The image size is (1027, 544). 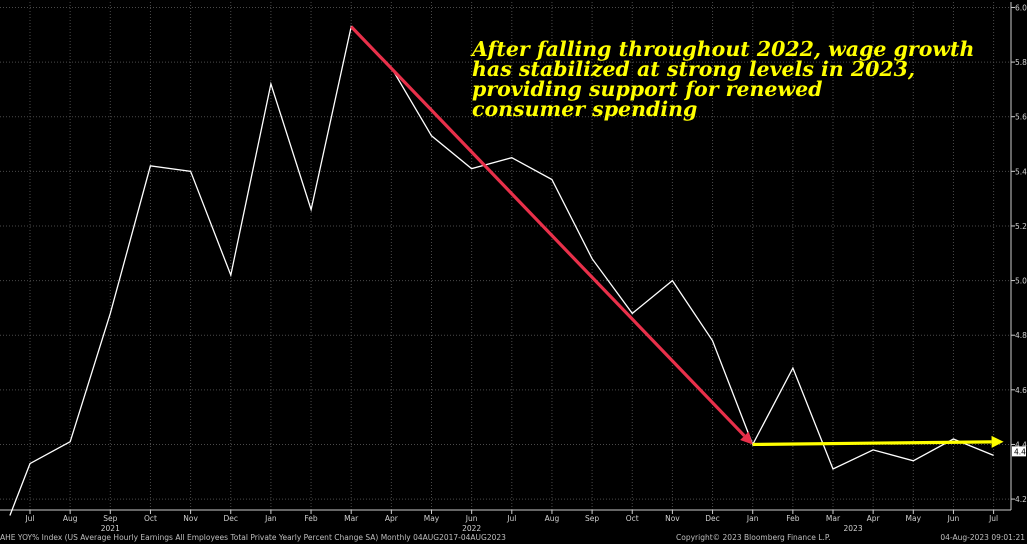 What do you see at coordinates (753, 537) in the screenshot?
I see `footer-copyright: Copyright© 2023 Bloomberg Finance L.P.` at bounding box center [753, 537].